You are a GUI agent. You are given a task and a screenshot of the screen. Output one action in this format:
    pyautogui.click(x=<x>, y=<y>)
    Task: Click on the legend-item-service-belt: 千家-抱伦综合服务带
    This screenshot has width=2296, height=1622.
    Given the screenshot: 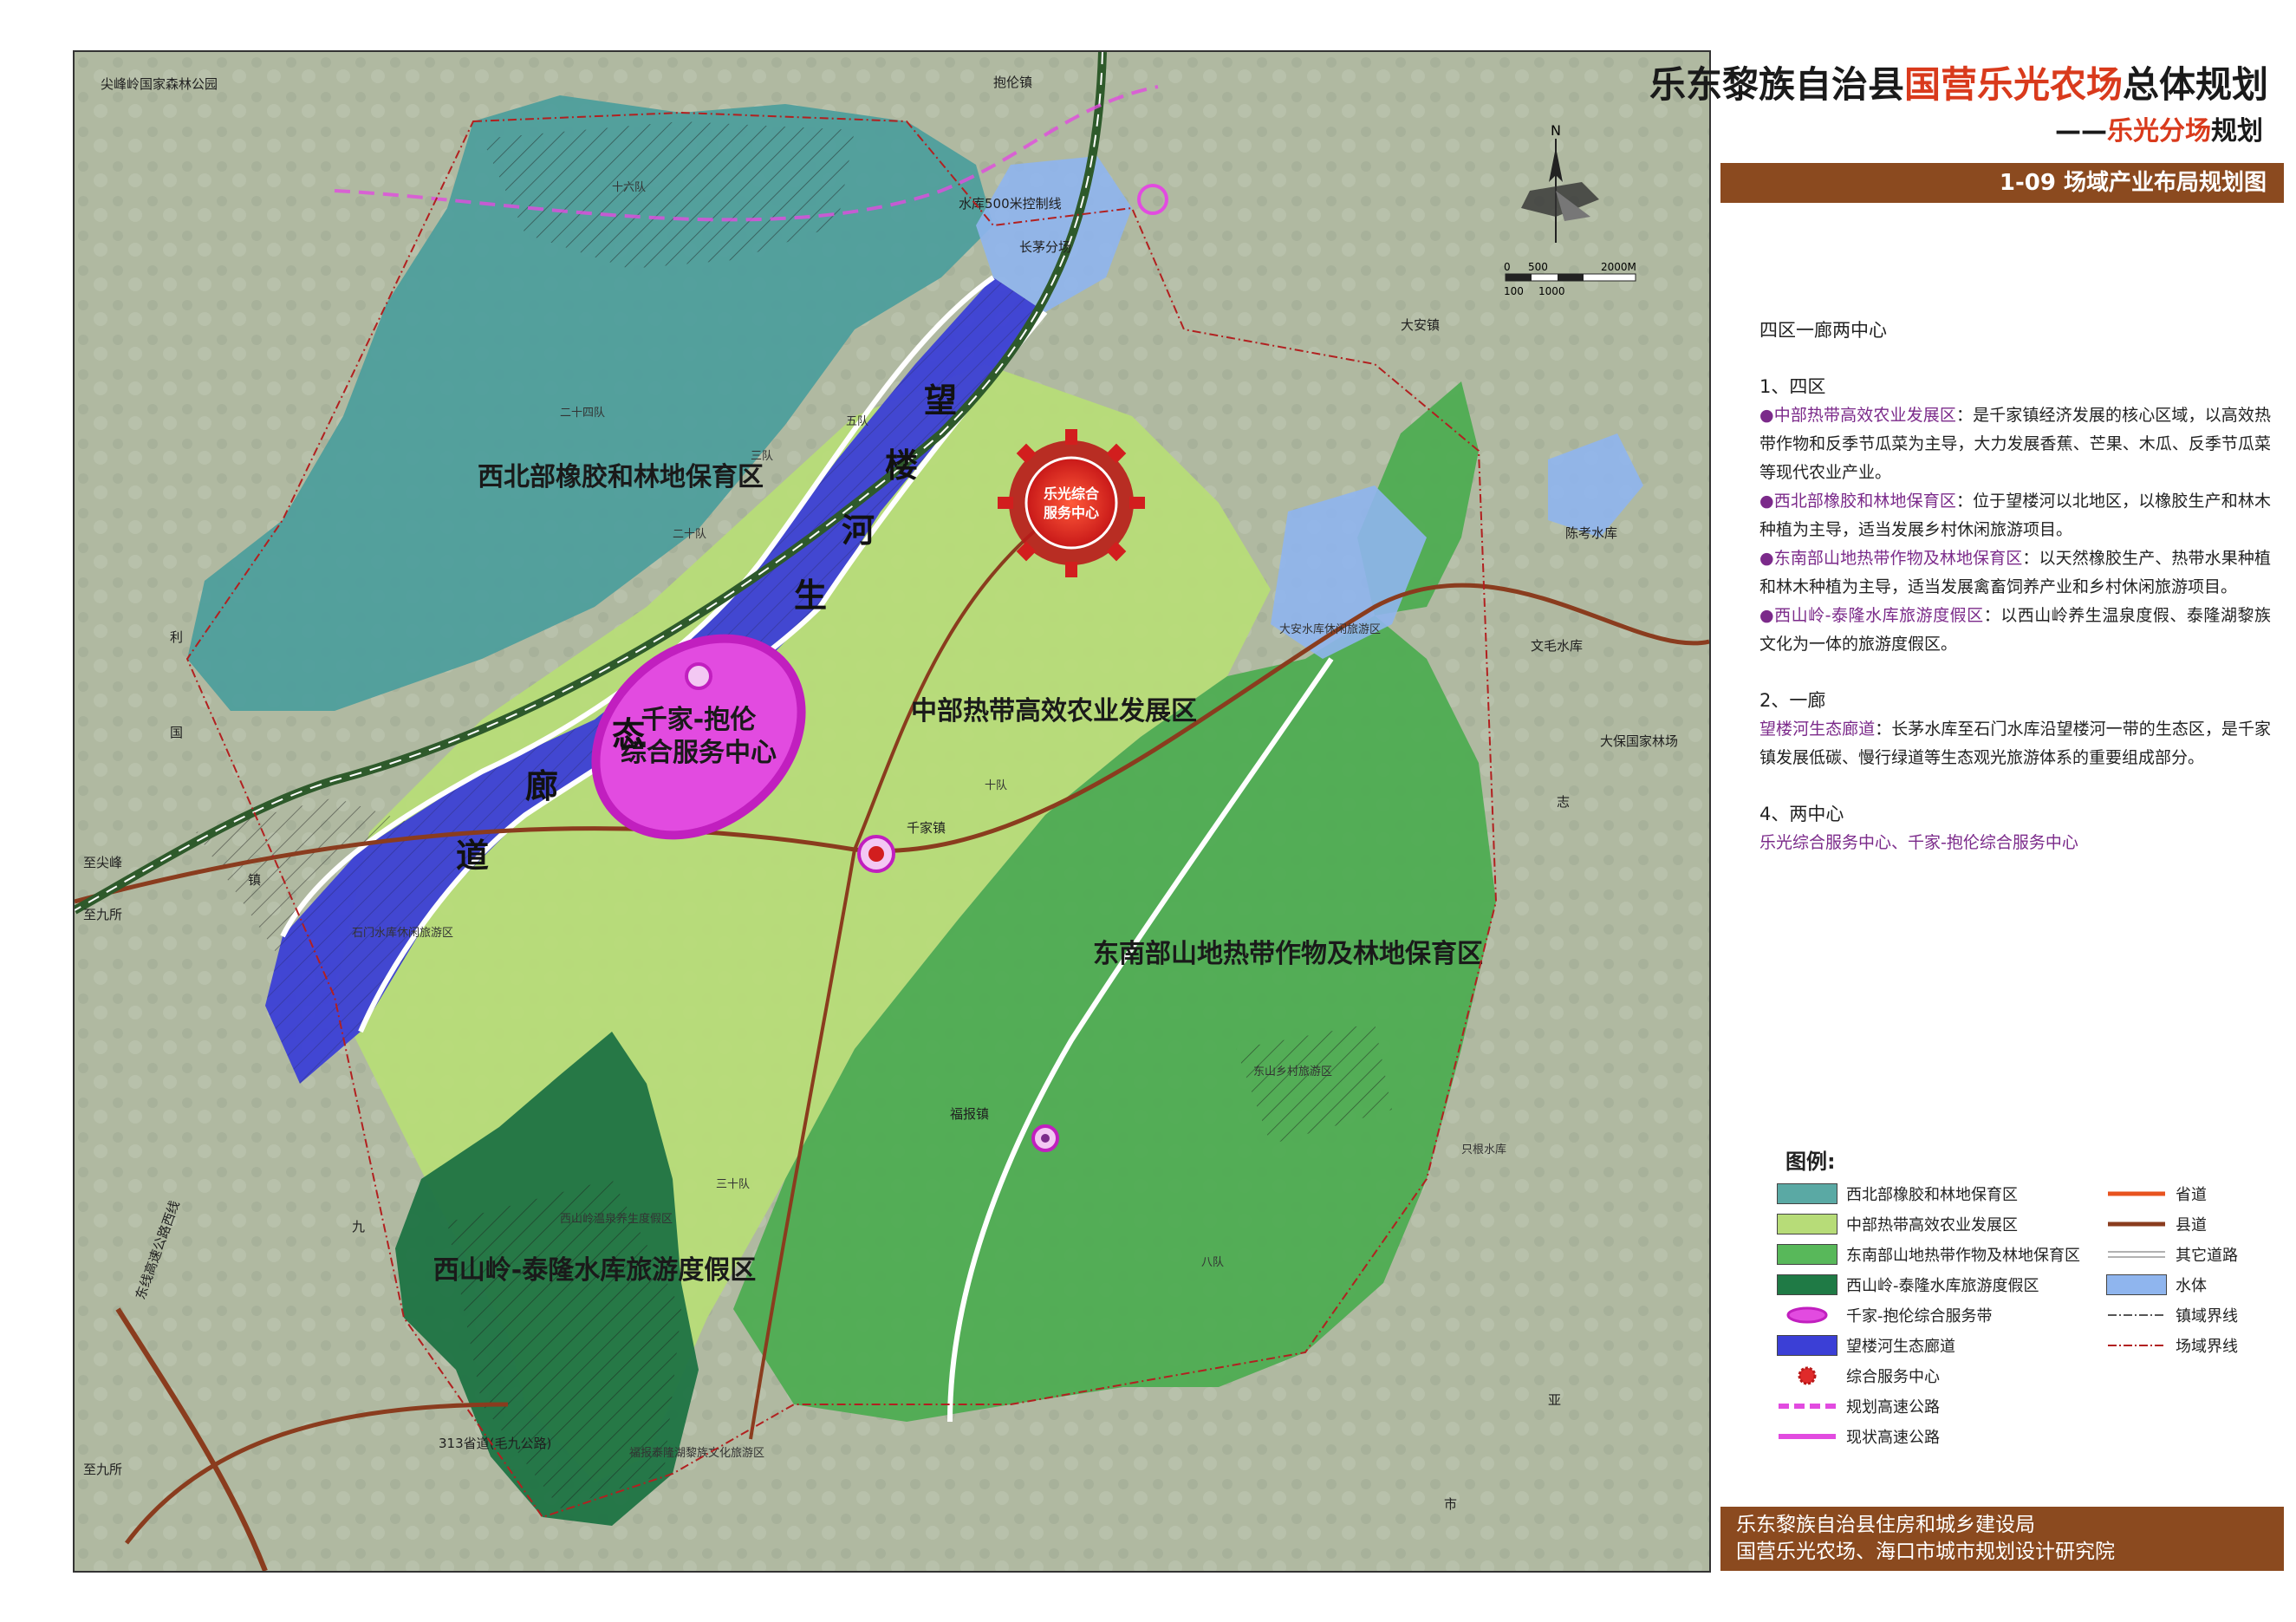 What is the action you would take?
    pyautogui.click(x=1885, y=1315)
    